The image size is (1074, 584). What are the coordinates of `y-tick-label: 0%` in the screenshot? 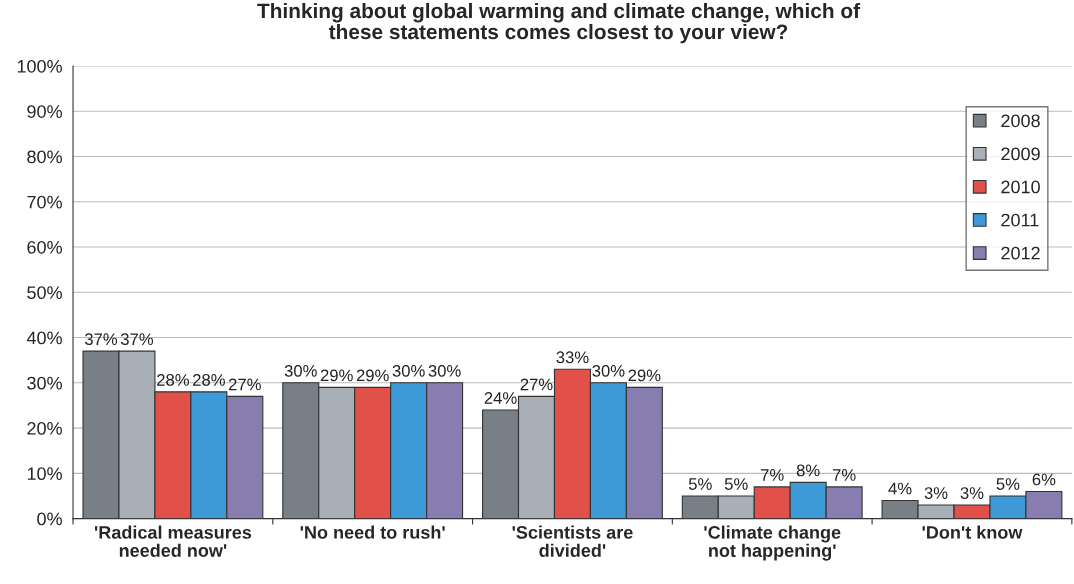 It's located at (49, 519).